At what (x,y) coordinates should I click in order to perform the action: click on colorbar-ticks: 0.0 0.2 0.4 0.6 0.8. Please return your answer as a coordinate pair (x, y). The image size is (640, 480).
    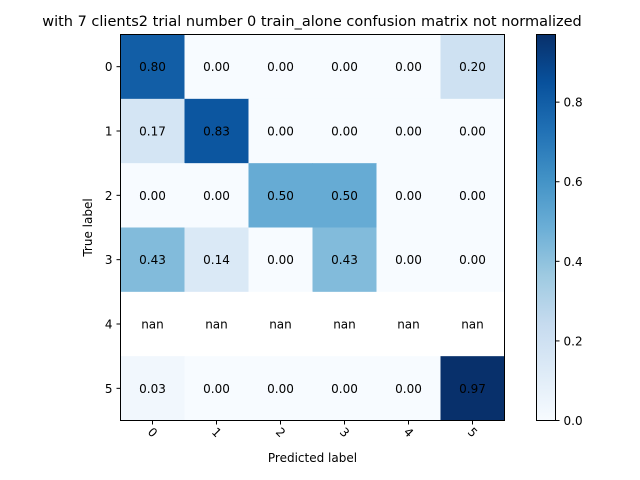
    Looking at the image, I should click on (569, 262).